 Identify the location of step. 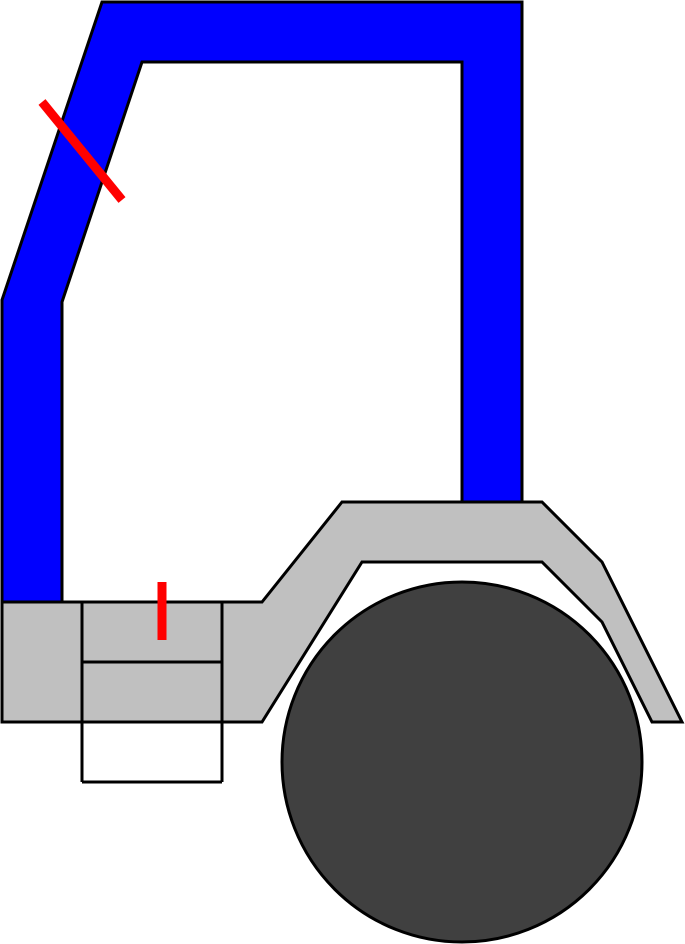
(152, 693).